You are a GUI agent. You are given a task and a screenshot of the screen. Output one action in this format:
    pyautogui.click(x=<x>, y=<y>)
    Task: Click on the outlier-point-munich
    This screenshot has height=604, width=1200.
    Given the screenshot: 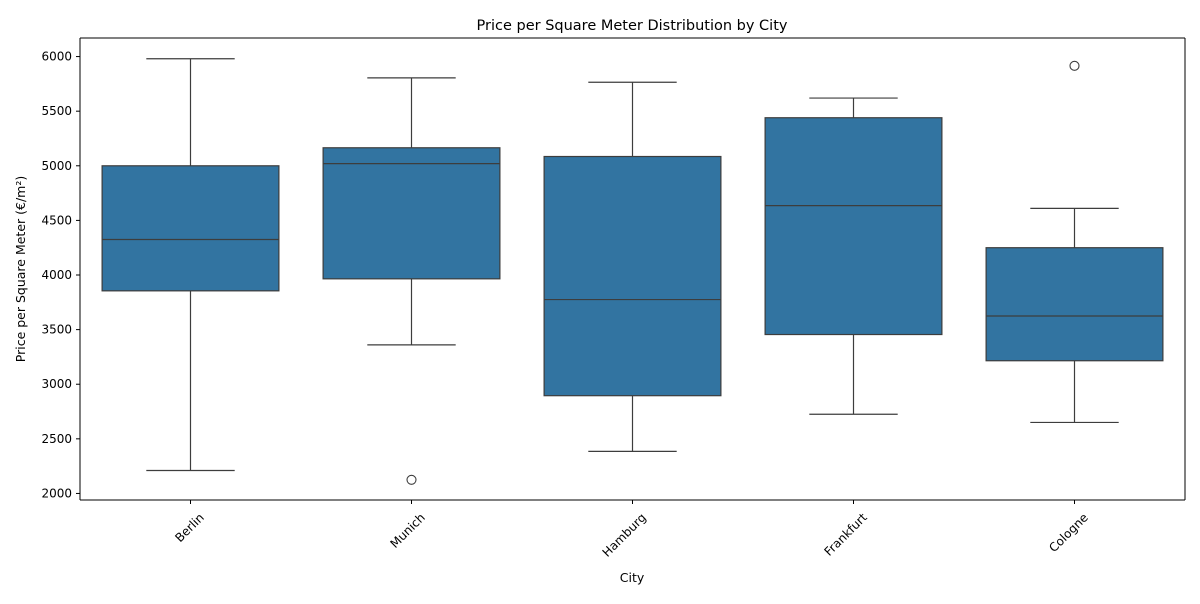 What is the action you would take?
    pyautogui.click(x=411, y=479)
    